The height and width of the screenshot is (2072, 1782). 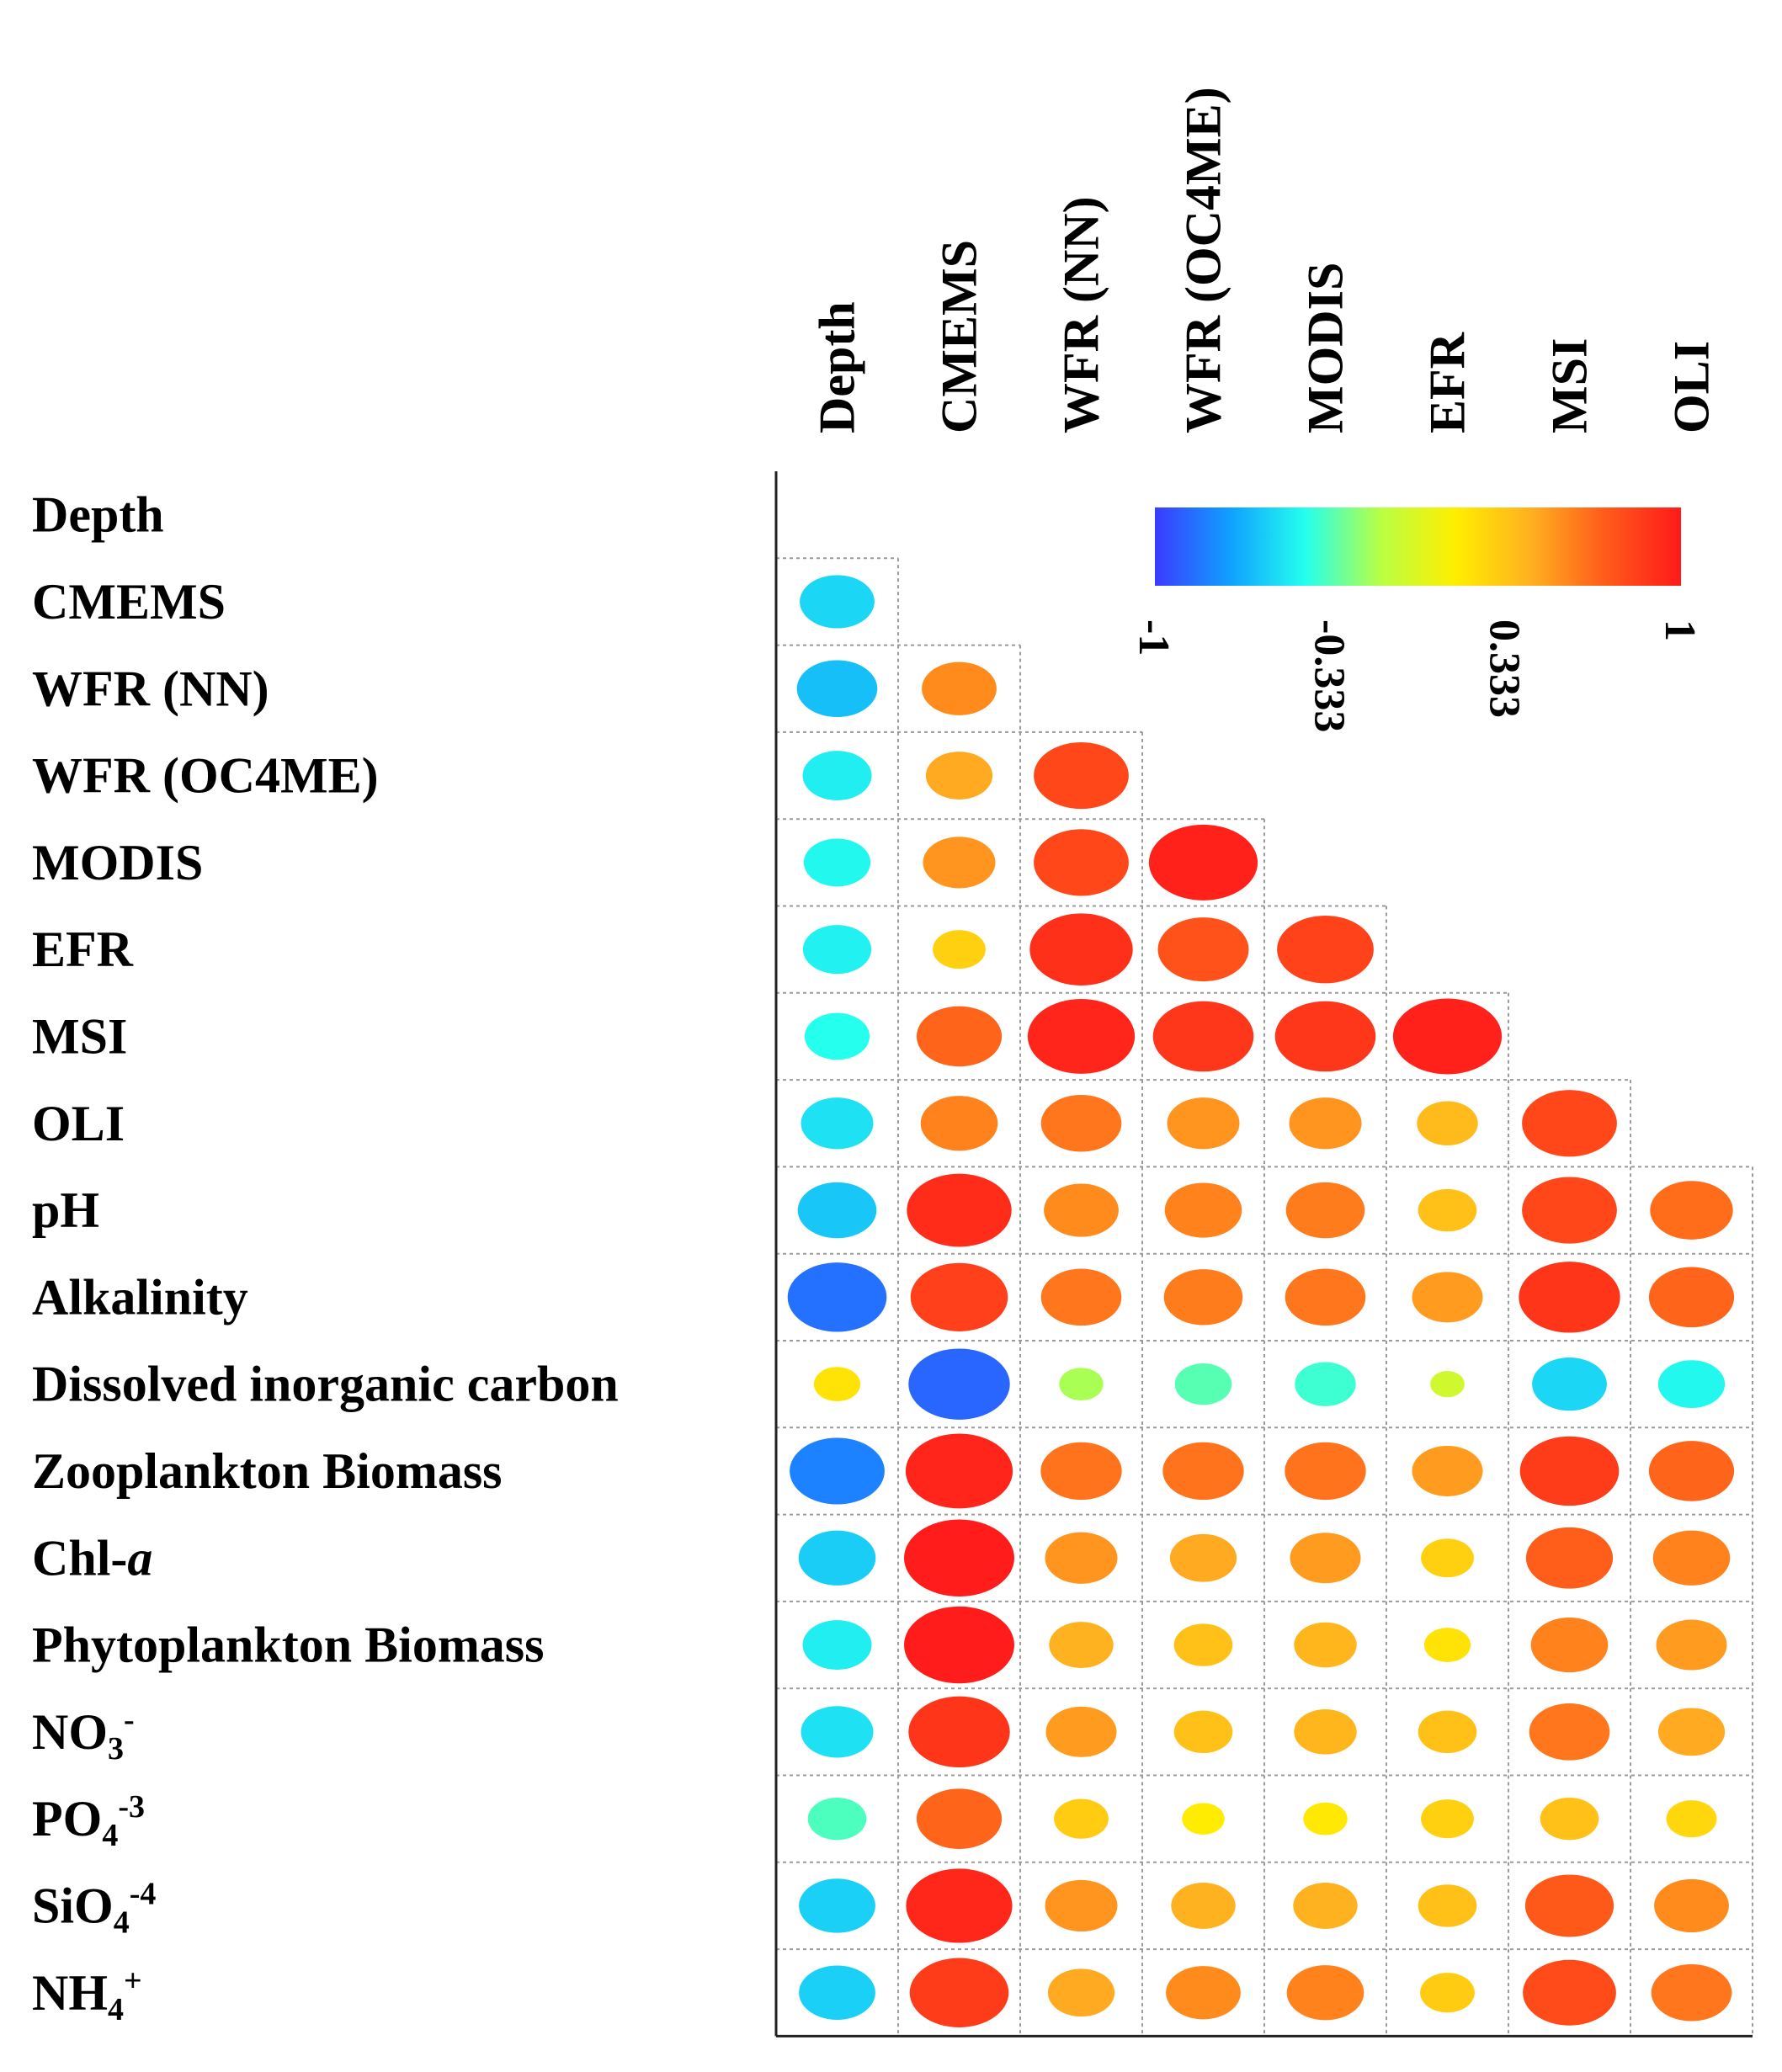 What do you see at coordinates (98, 515) in the screenshot?
I see `row-label: Depth` at bounding box center [98, 515].